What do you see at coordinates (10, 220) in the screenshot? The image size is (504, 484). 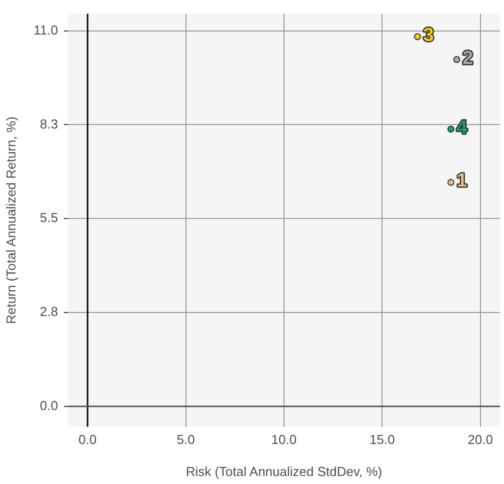 I see `y-axis-title: Return (Total Annualized Return, %)` at bounding box center [10, 220].